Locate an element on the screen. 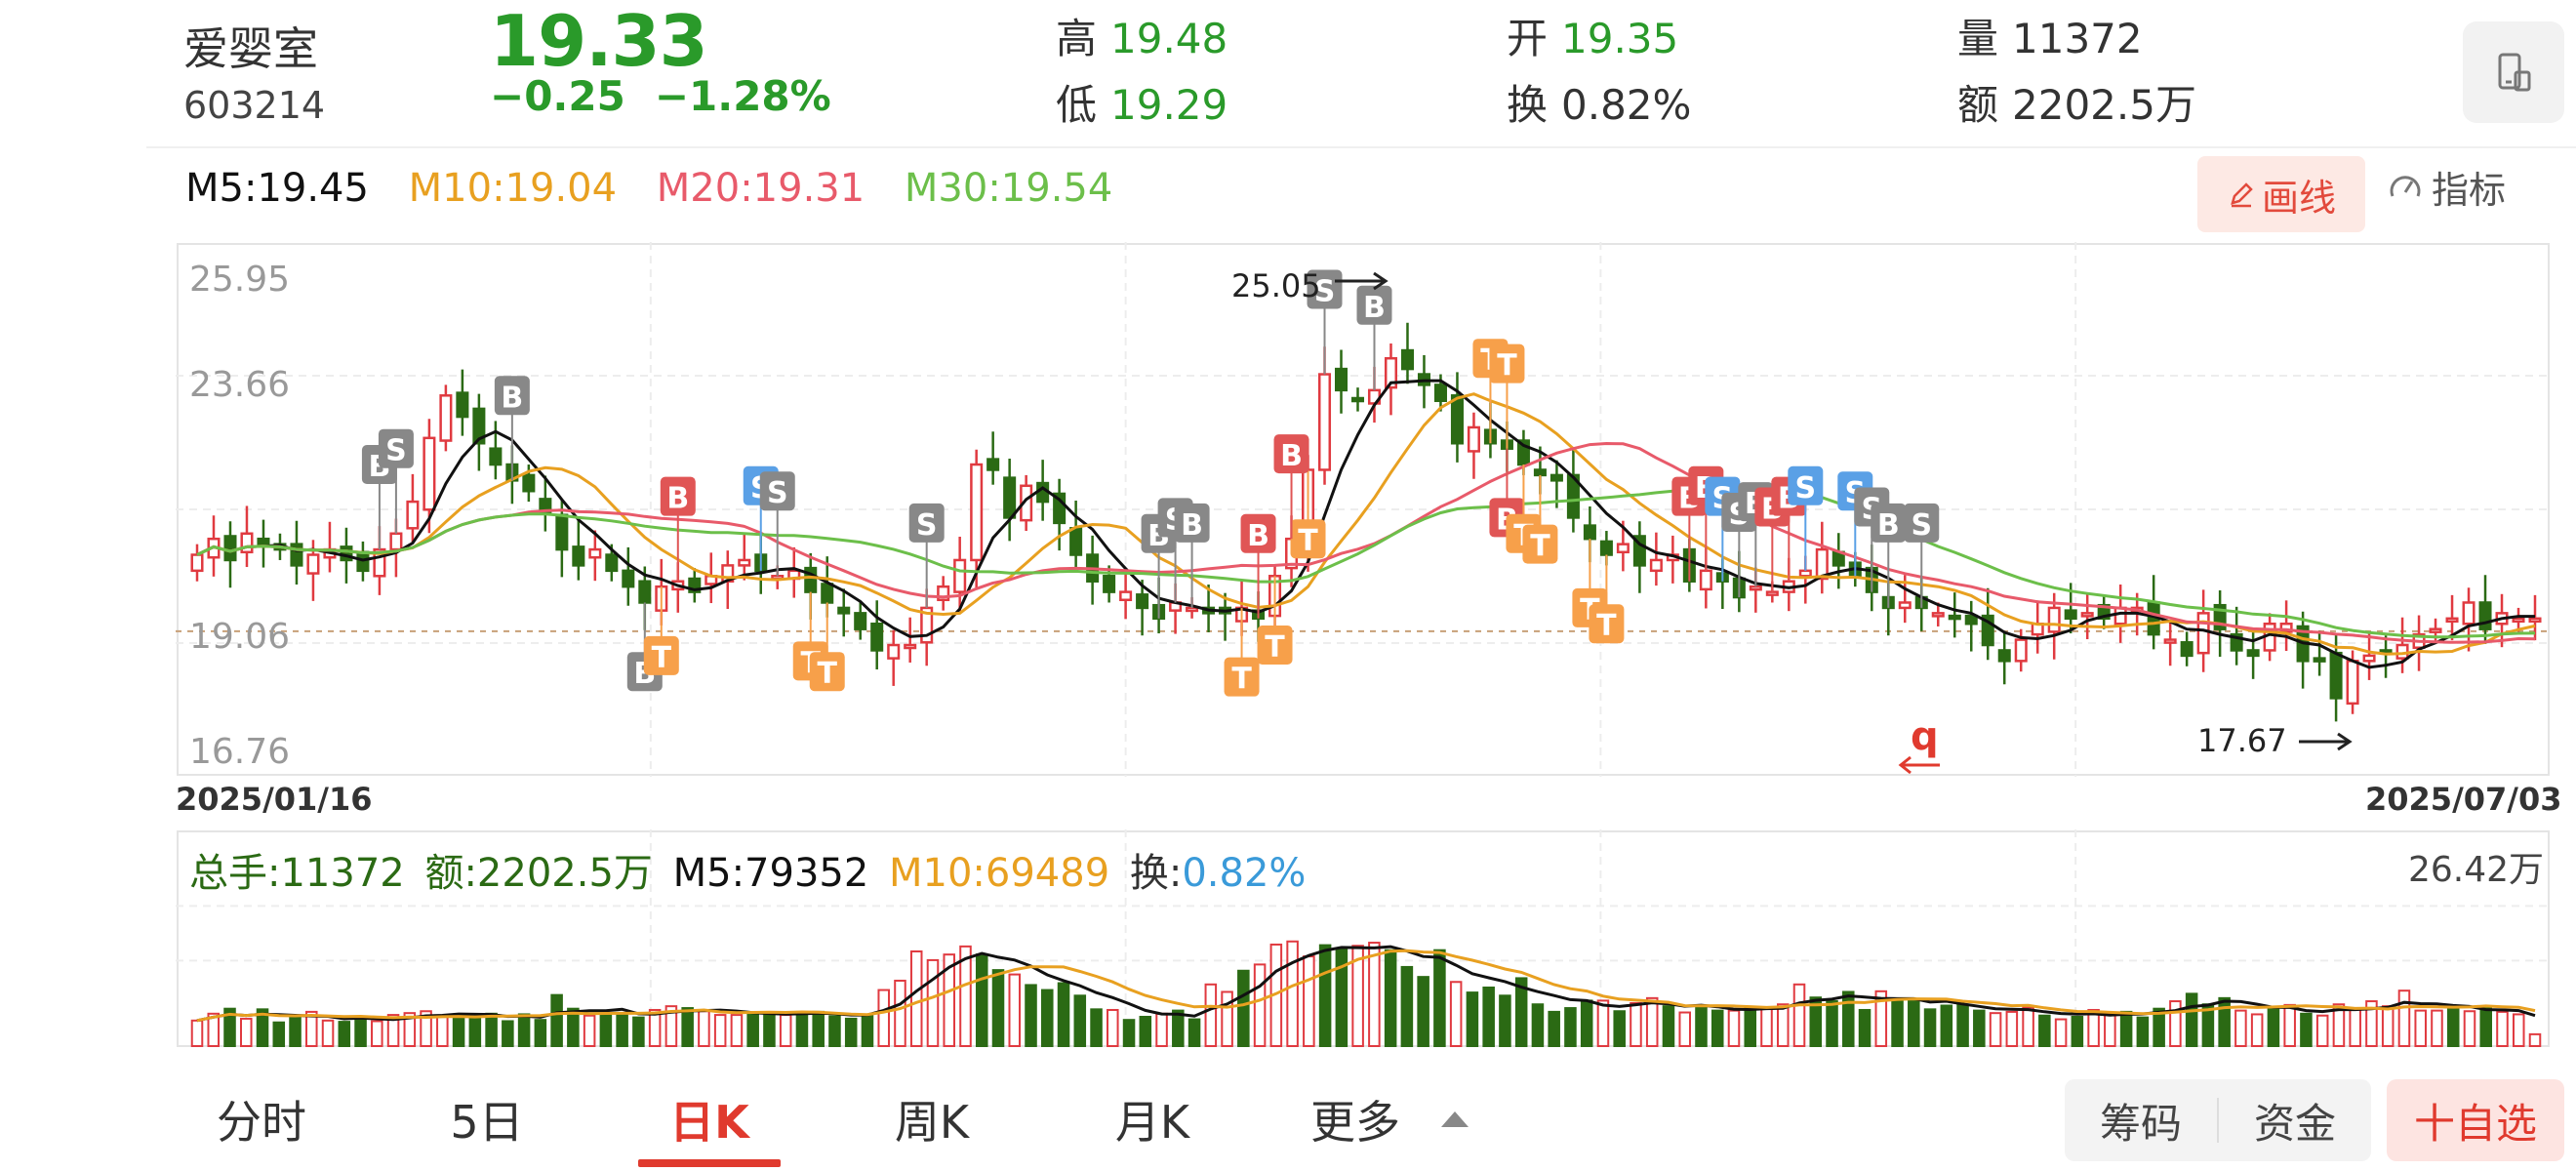 The width and height of the screenshot is (2576, 1171). tab-label: 分时 is located at coordinates (261, 1122).